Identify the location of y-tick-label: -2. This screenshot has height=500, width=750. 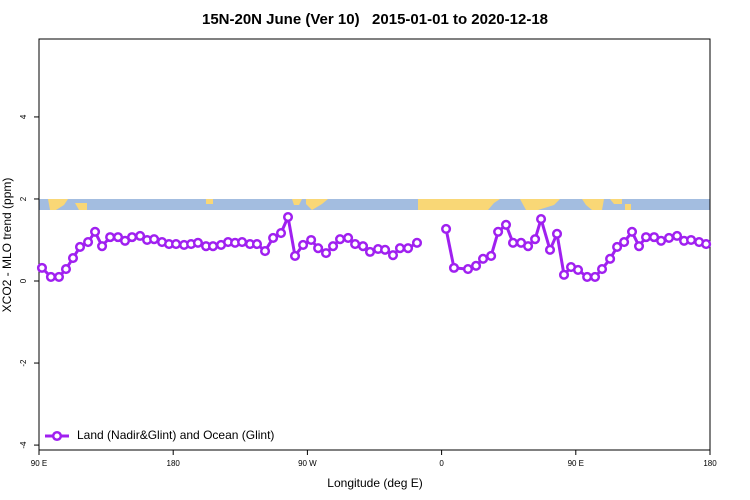
(23, 363).